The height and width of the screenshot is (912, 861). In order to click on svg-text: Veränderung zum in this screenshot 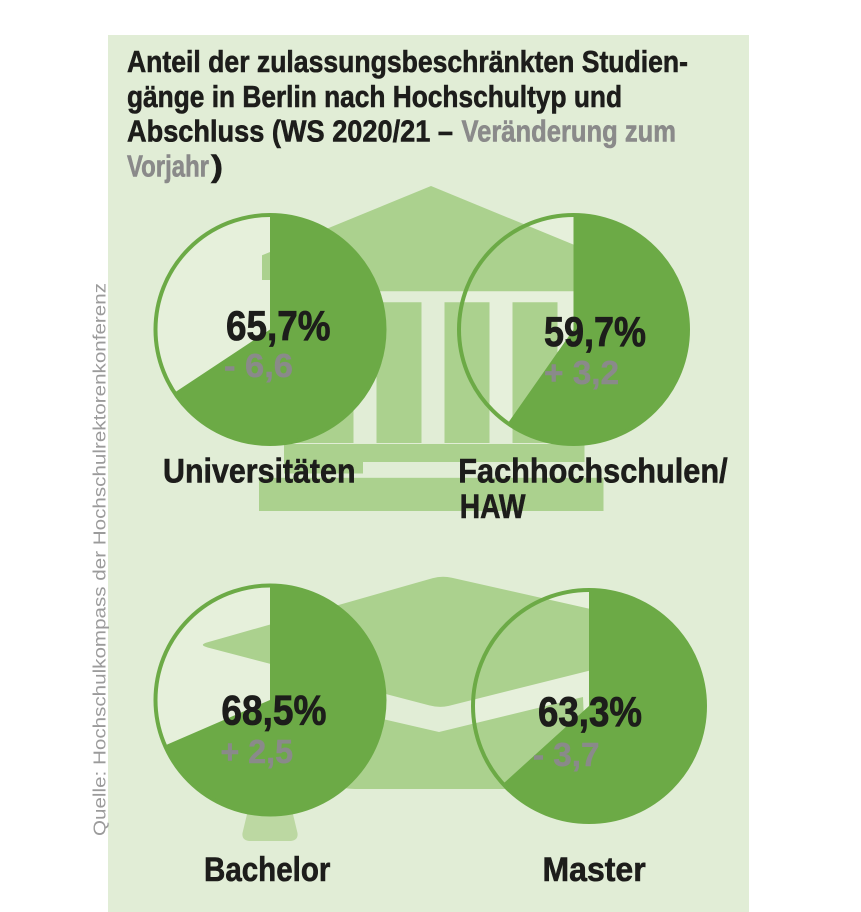, I will do `click(569, 131)`.